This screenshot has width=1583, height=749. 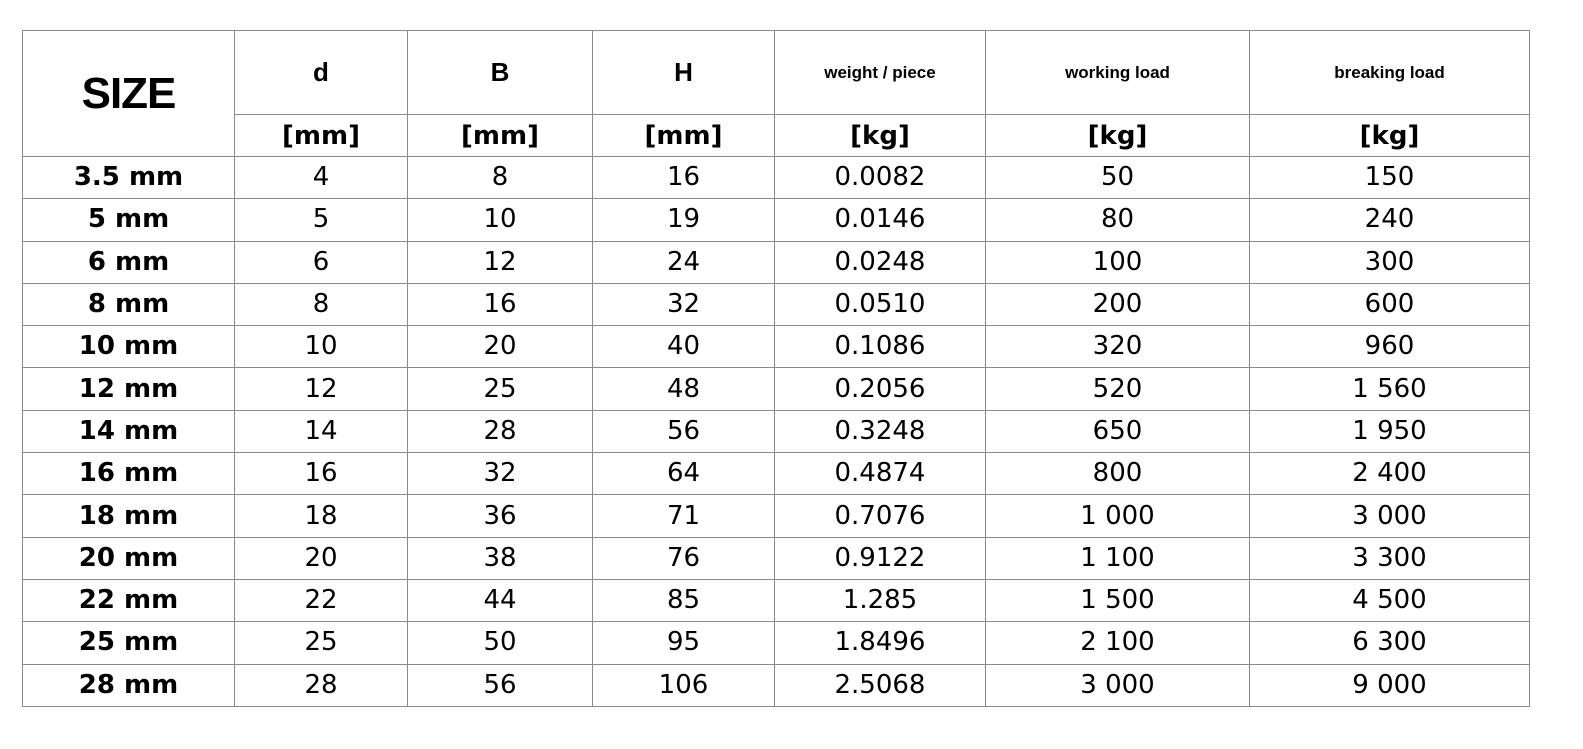 I want to click on data-cell: 1 500, so click(x=1117, y=600).